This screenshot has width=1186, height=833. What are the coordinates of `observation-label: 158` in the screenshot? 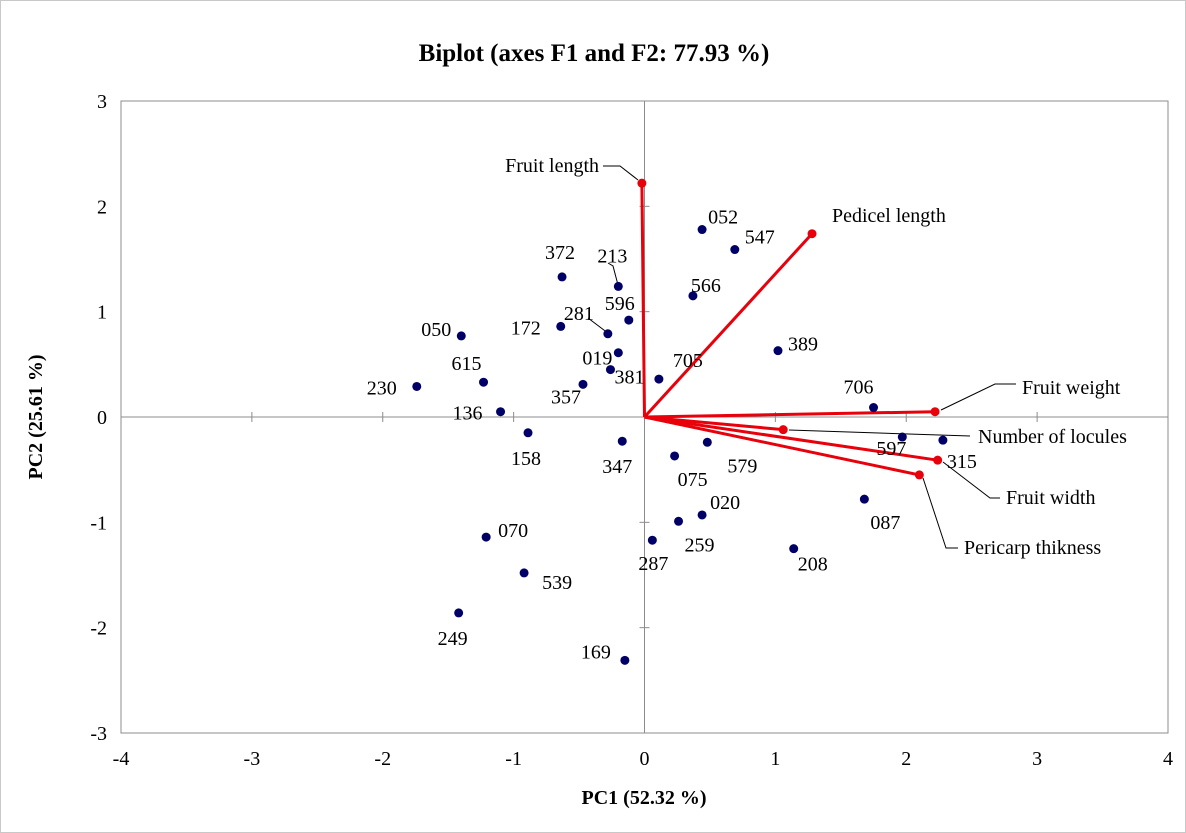 It's located at (526, 459).